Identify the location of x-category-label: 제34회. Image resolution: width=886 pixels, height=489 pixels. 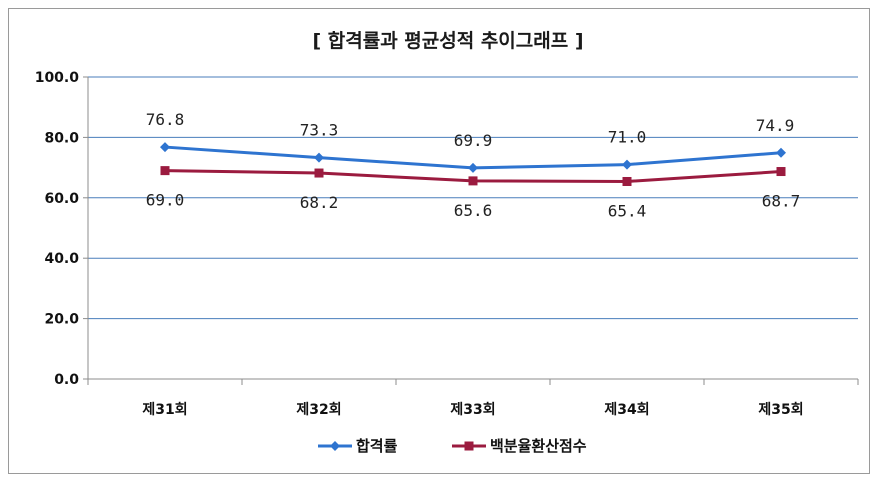
(626, 410).